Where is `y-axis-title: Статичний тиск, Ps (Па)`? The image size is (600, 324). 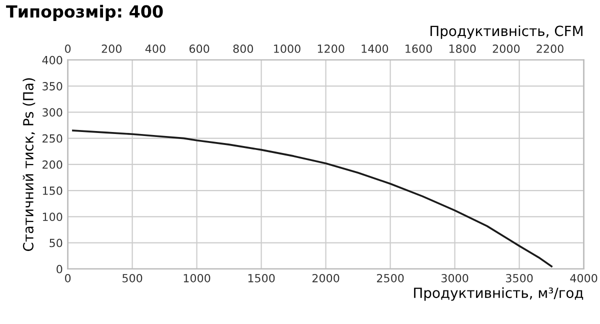 y-axis-title: Статичний тиск, Ps (Па) is located at coordinates (29, 165).